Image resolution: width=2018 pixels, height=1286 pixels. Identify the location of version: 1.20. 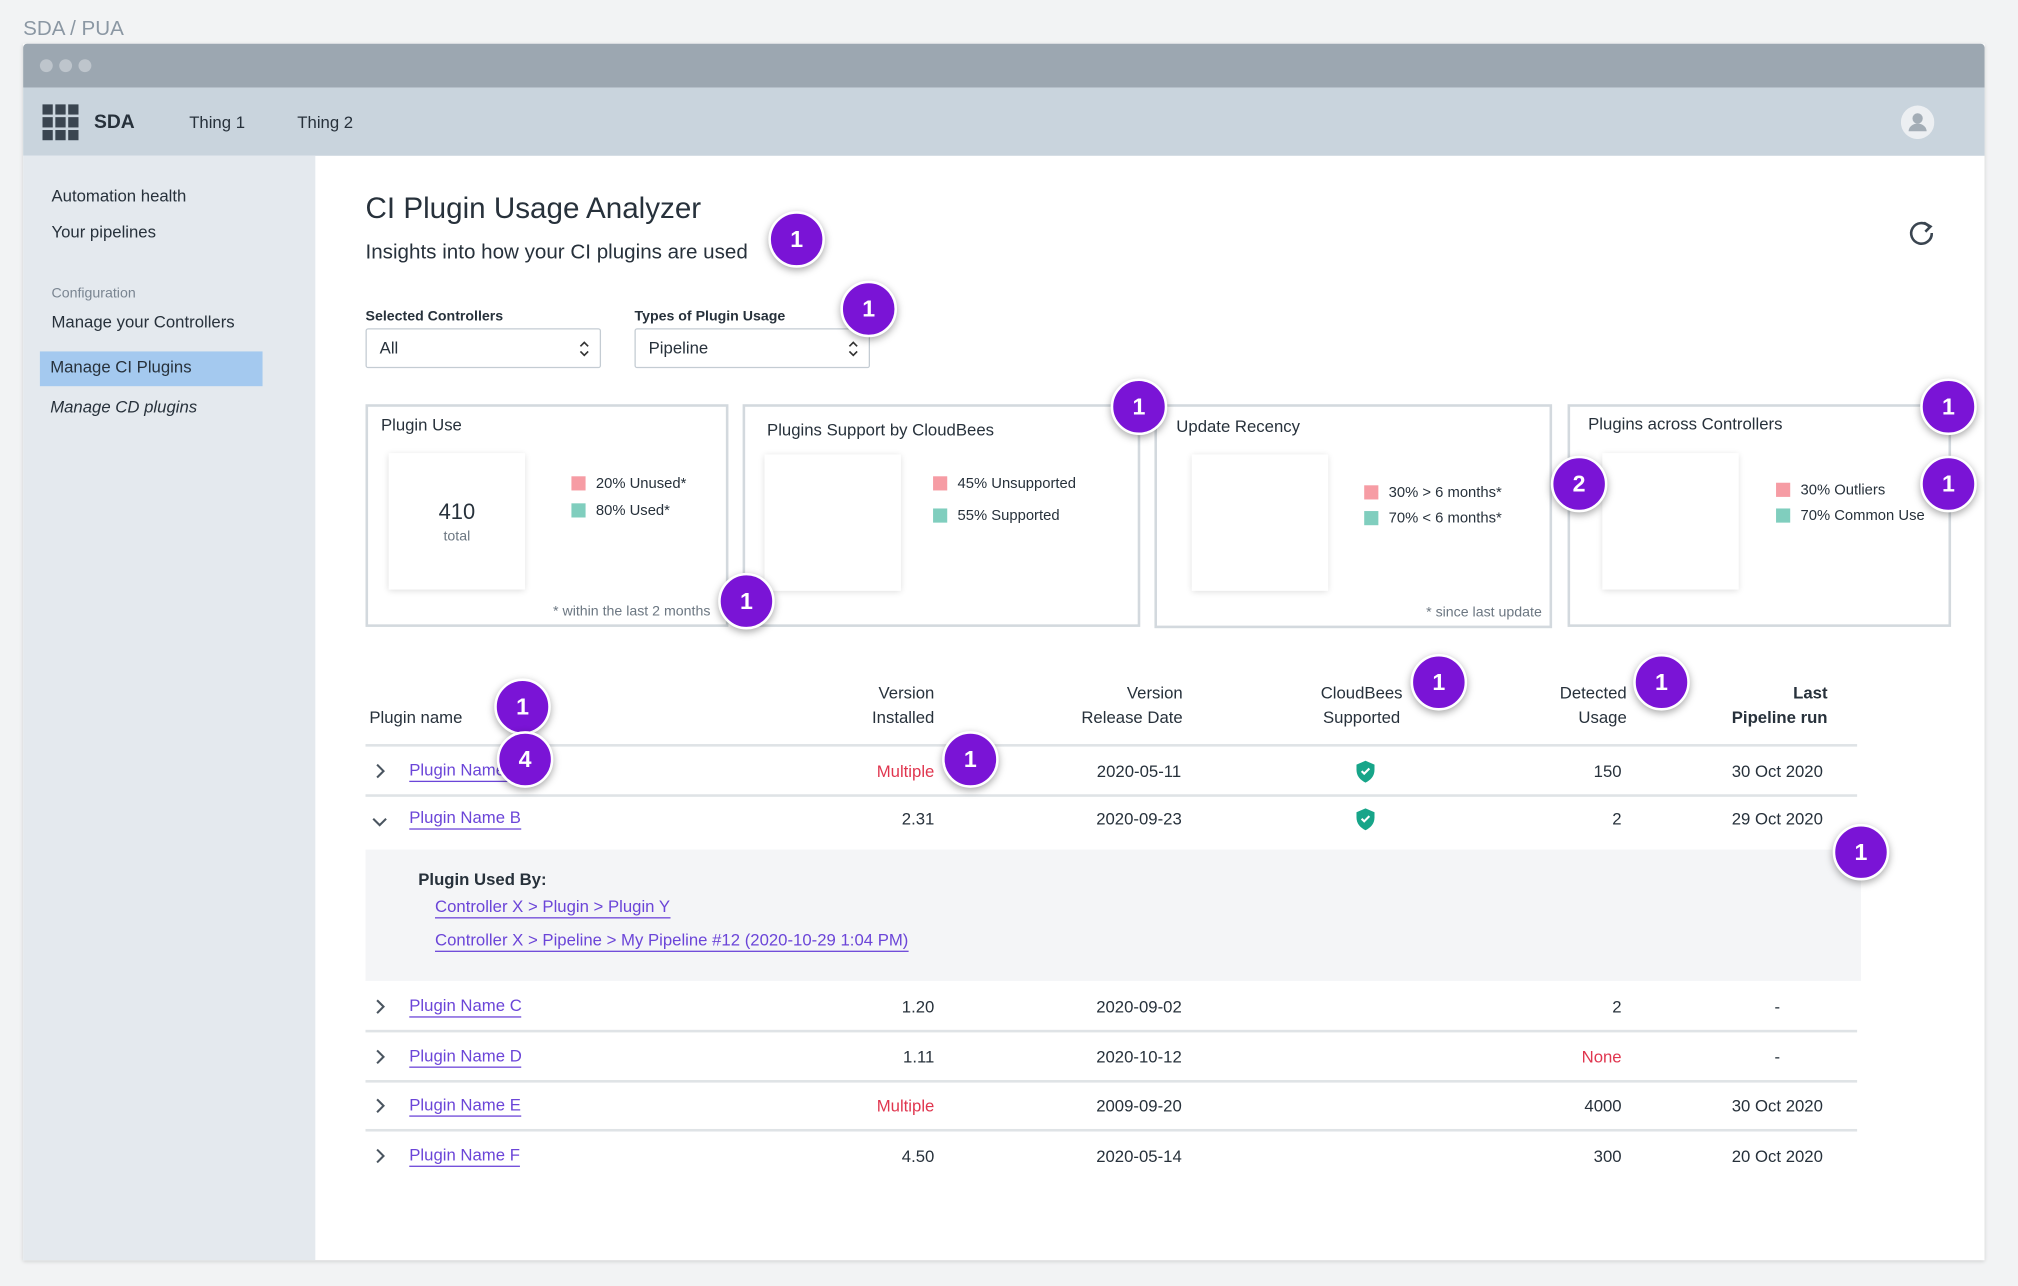
(918, 1007).